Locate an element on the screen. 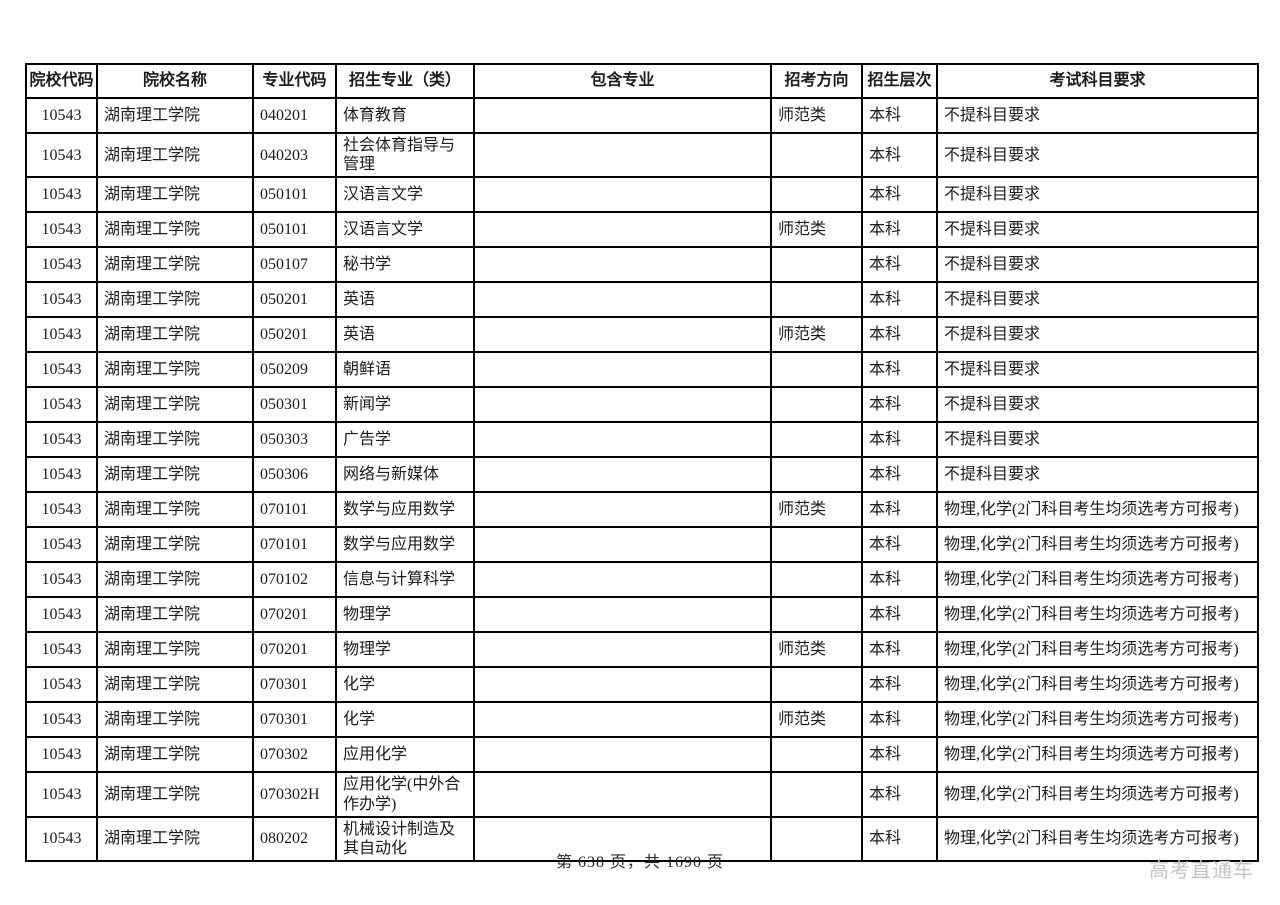 This screenshot has height=905, width=1280. cell-major-code: 050201 is located at coordinates (294, 335).